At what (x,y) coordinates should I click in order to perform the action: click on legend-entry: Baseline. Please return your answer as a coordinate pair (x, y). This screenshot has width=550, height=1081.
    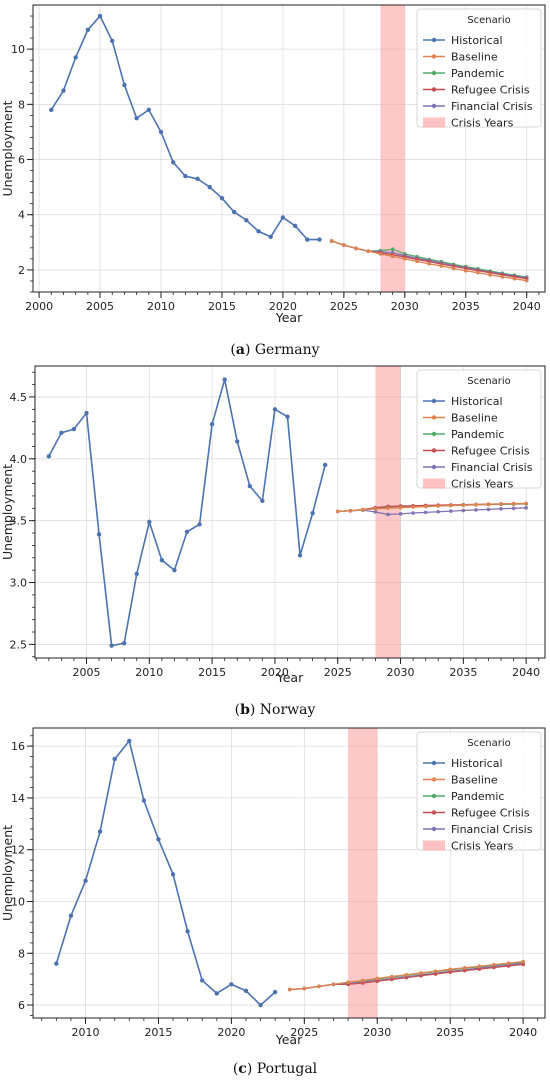
    Looking at the image, I should click on (460, 57).